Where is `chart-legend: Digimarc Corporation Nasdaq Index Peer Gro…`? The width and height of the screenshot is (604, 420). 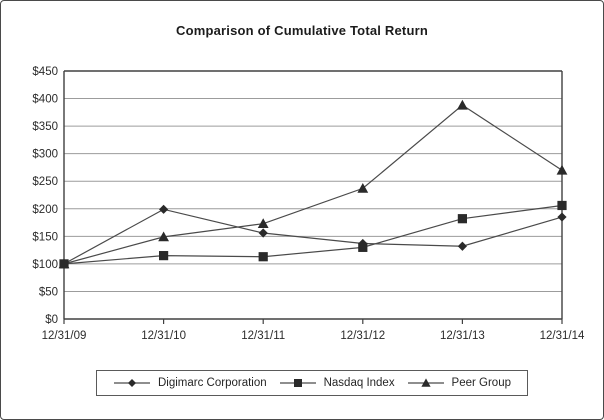
chart-legend: Digimarc Corporation Nasdaq Index Peer Gro… is located at coordinates (312, 383).